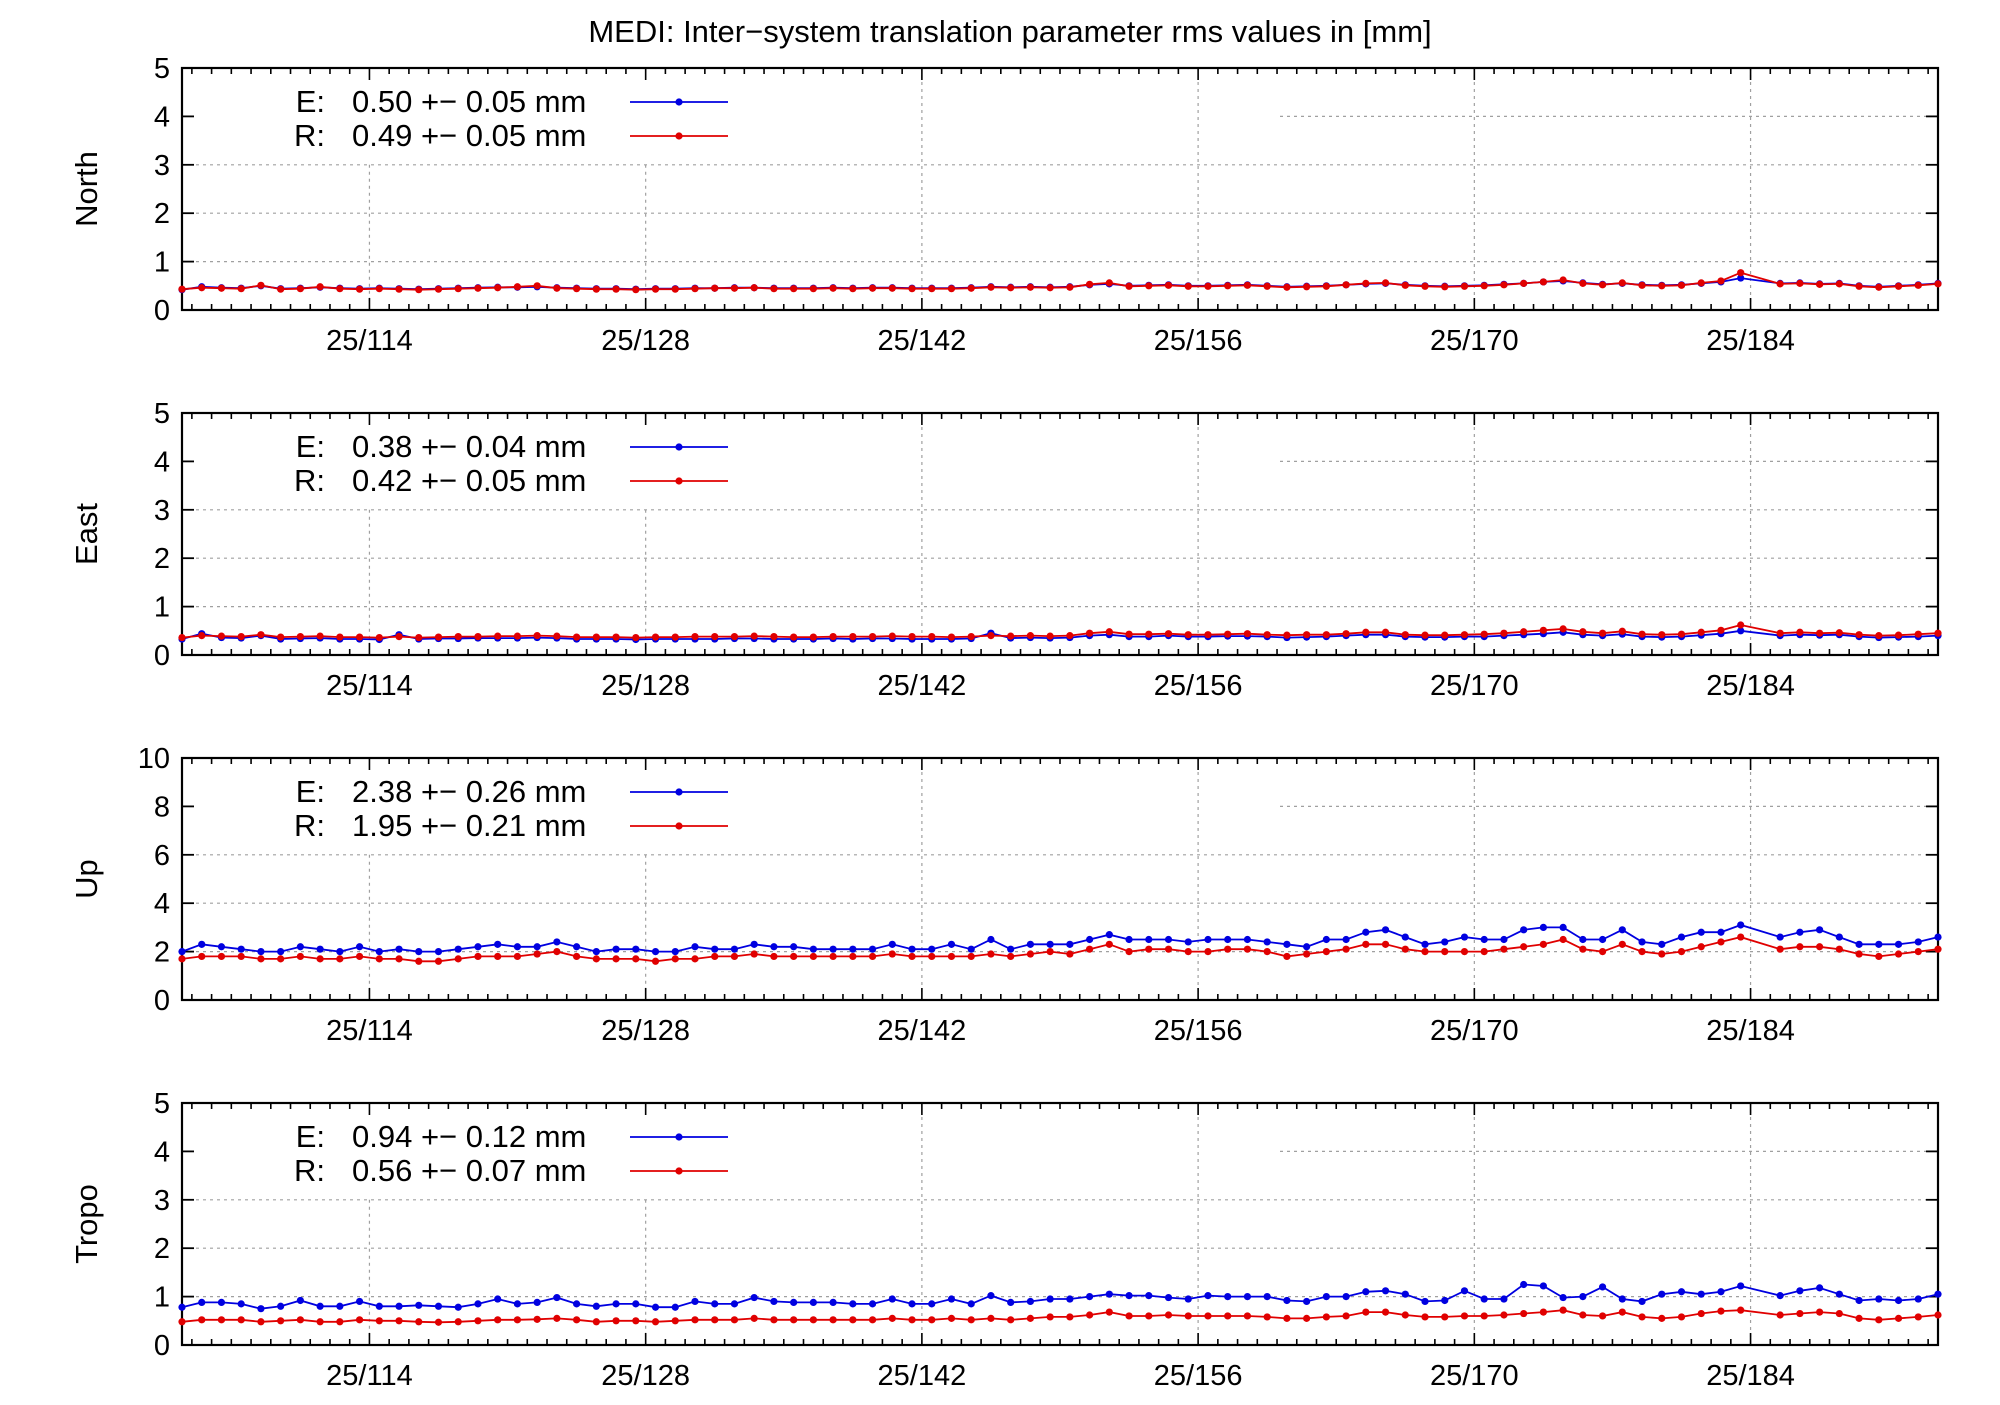 The height and width of the screenshot is (1405, 2000). What do you see at coordinates (162, 1249) in the screenshot?
I see `y-tick-label: 2` at bounding box center [162, 1249].